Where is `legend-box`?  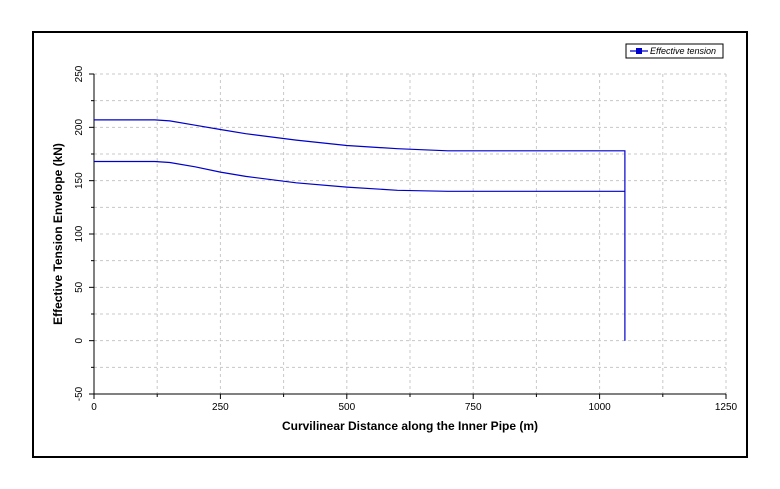
legend-box is located at coordinates (674, 51).